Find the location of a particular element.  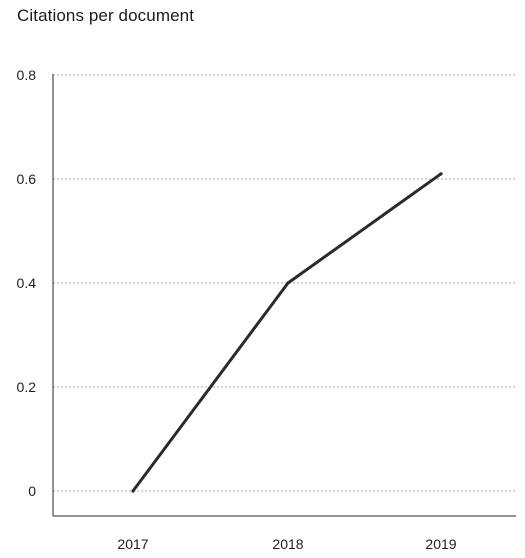

data-point-2019 is located at coordinates (441, 174).